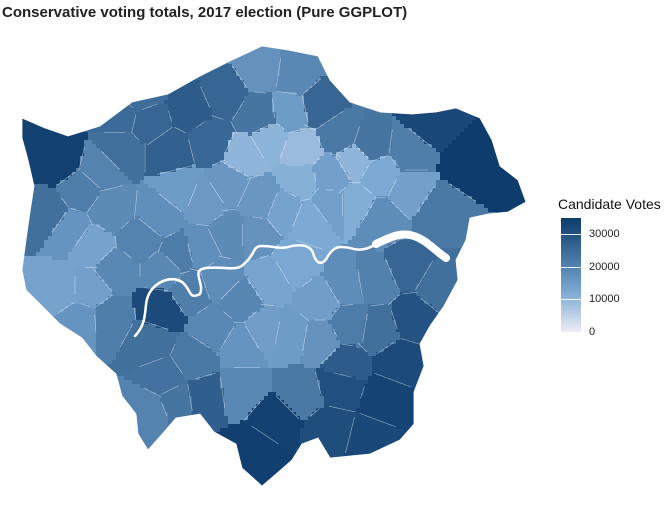 Image resolution: width=668 pixels, height=508 pixels. Describe the element at coordinates (609, 204) in the screenshot. I see `legend-title: Candidate Votes` at that location.